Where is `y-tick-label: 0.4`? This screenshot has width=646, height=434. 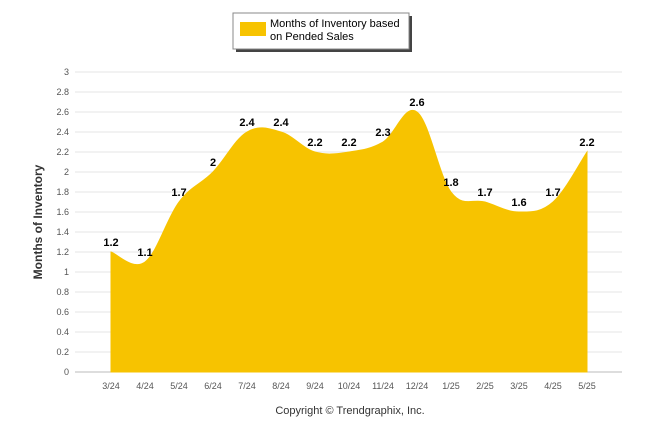 y-tick-label: 0.4 is located at coordinates (62, 332).